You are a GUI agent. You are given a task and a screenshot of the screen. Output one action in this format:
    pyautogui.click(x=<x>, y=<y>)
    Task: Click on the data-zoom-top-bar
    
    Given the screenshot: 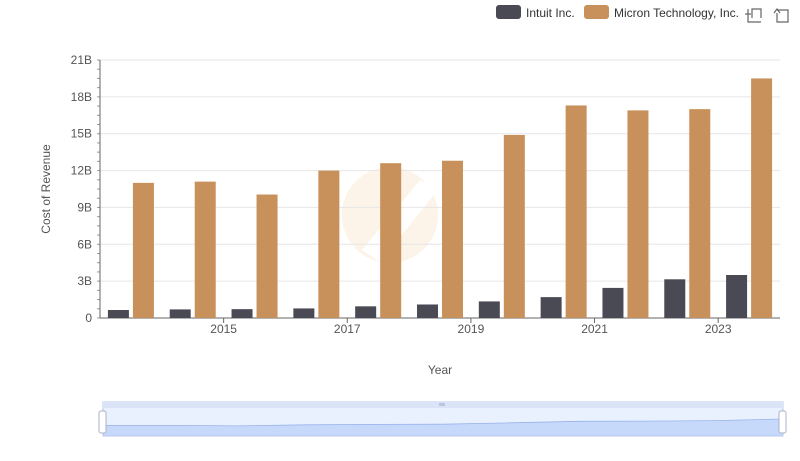 What is the action you would take?
    pyautogui.click(x=443, y=405)
    